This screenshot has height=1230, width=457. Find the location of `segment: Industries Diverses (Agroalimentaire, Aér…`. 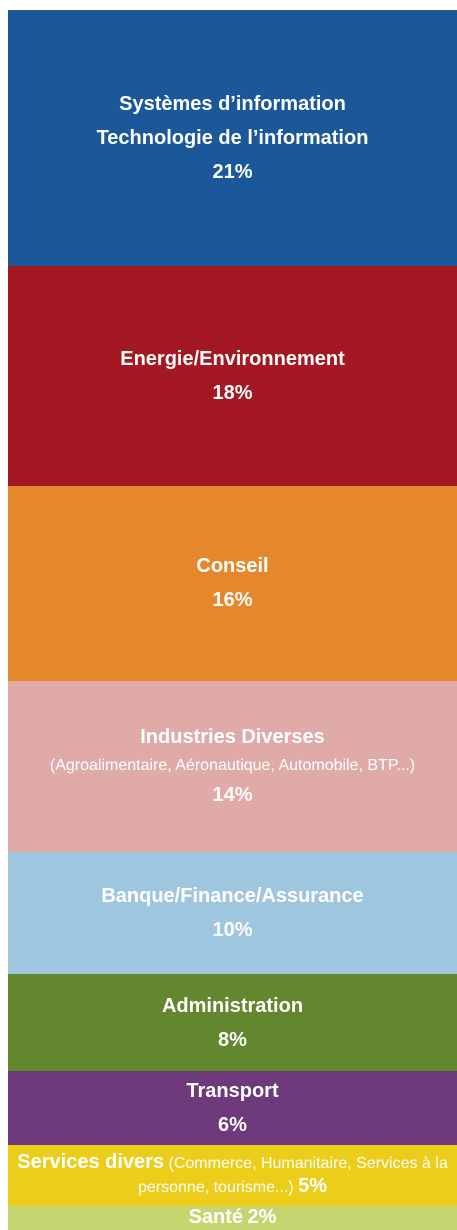

segment: Industries Diverses (Agroalimentaire, Aér… is located at coordinates (232, 766).